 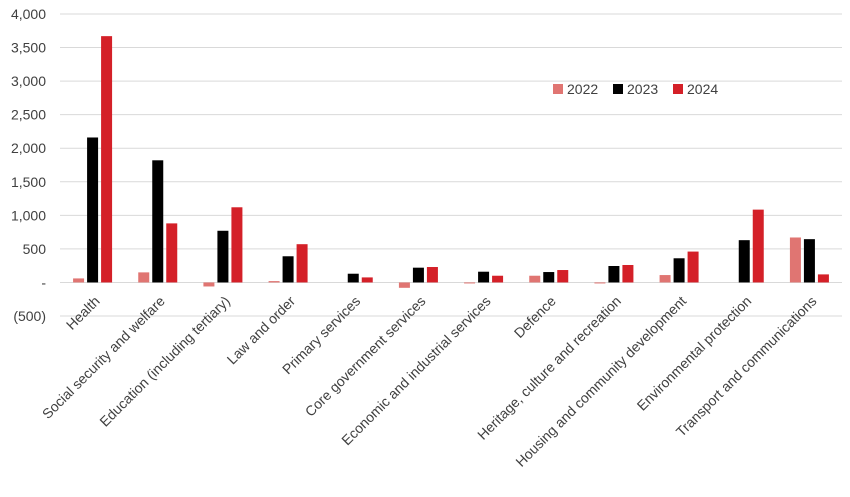 I want to click on x-tick-label: Education (including tertiary), so click(x=164, y=361).